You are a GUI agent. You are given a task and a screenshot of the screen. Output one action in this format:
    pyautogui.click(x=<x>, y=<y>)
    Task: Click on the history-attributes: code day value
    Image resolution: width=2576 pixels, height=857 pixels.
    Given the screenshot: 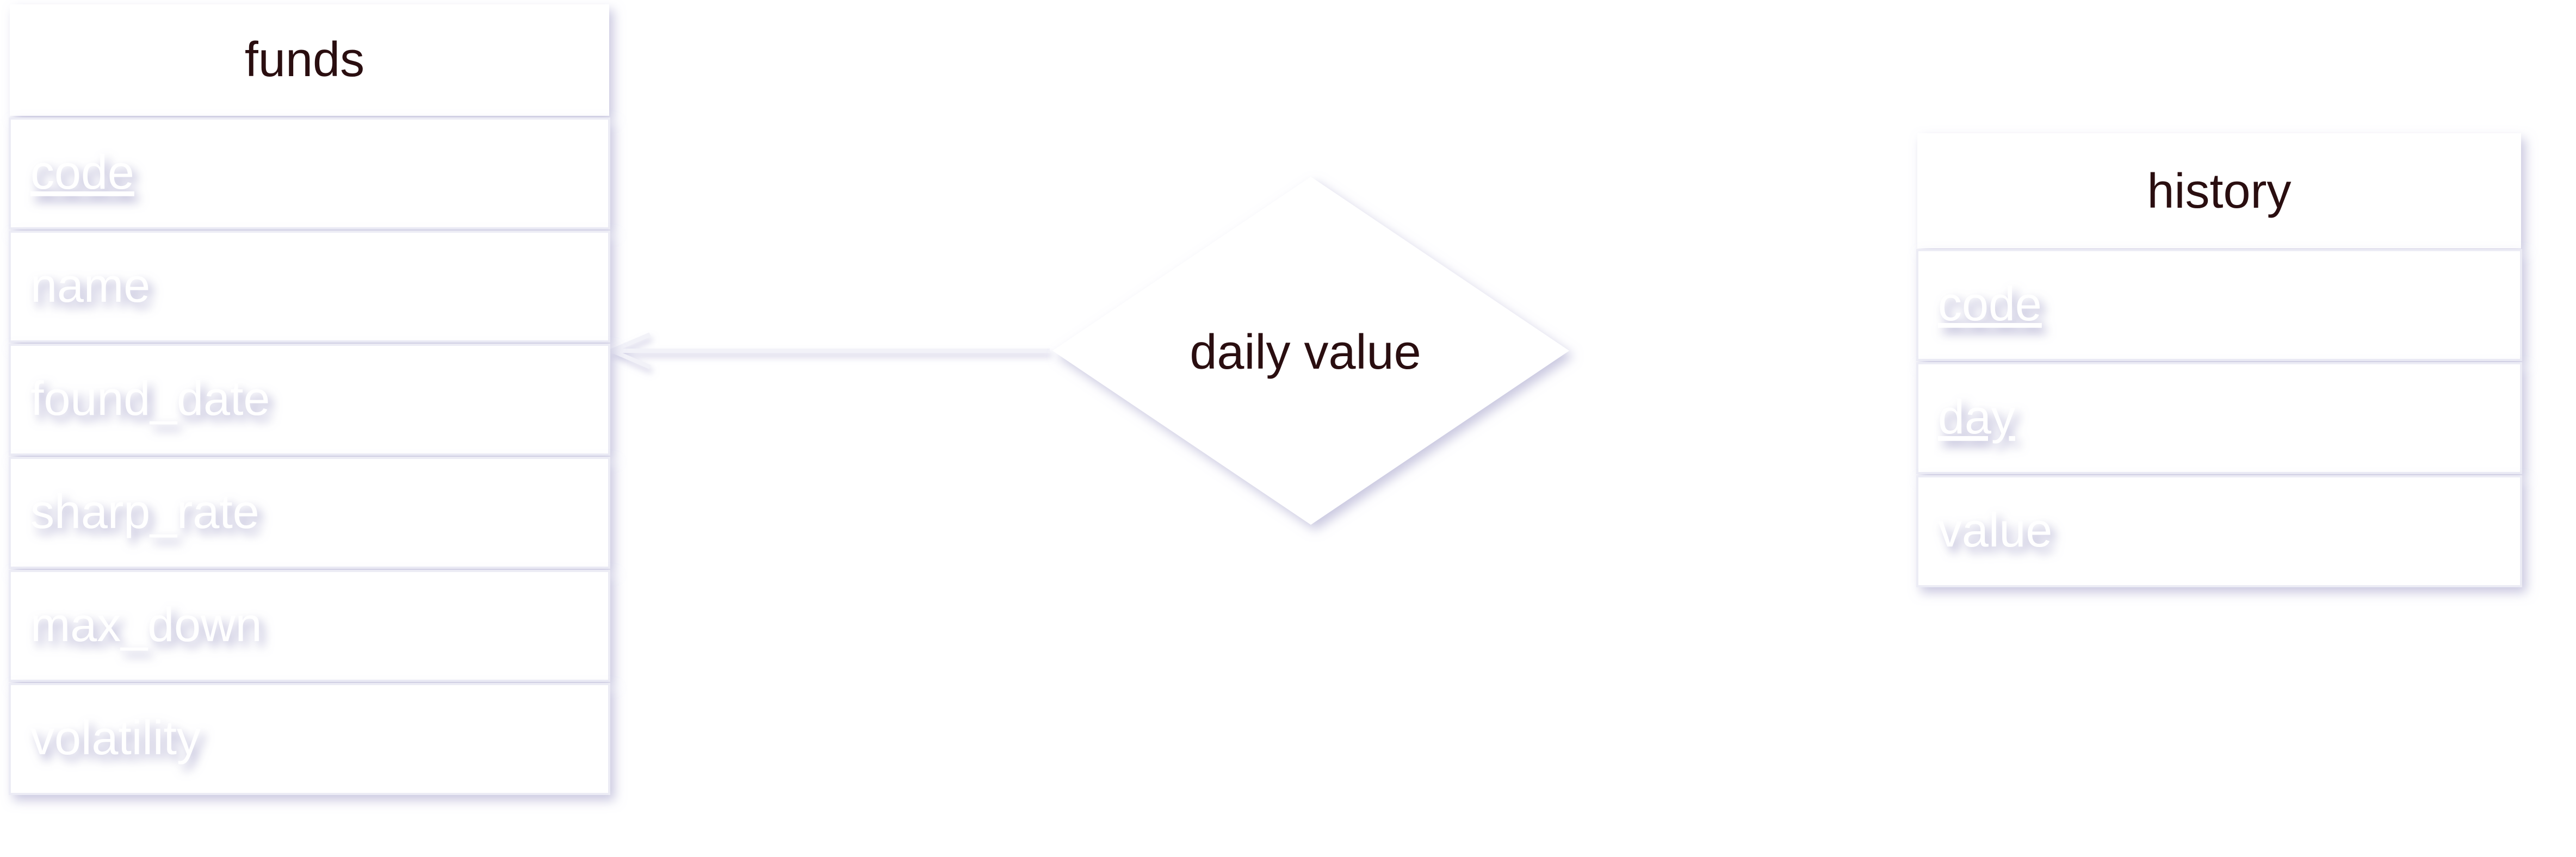 What is the action you would take?
    pyautogui.click(x=2219, y=418)
    